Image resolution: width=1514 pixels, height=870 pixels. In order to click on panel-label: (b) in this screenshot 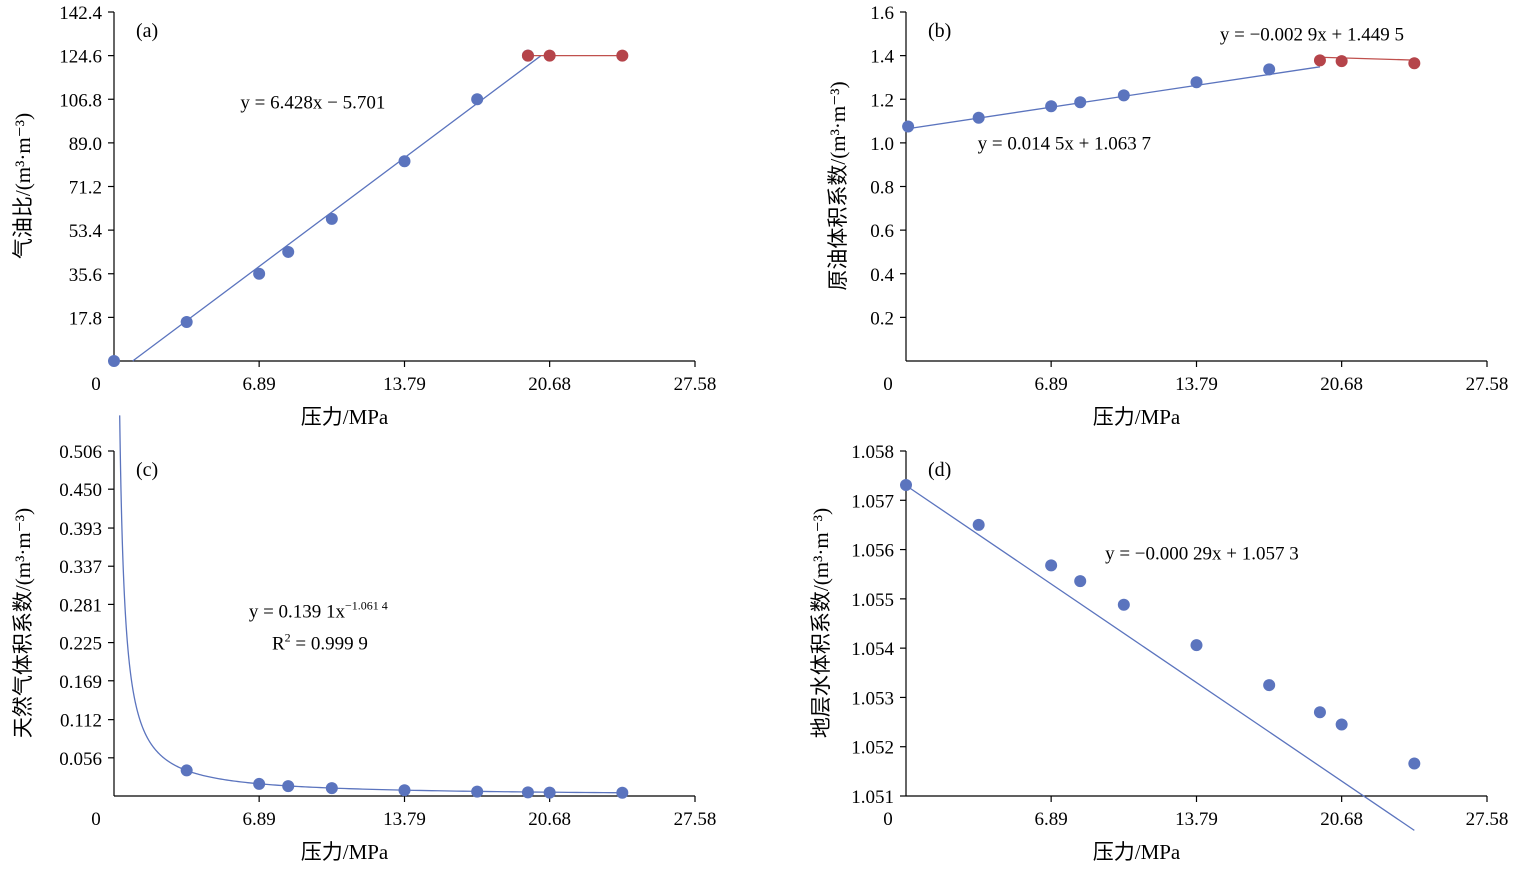, I will do `click(939, 31)`.